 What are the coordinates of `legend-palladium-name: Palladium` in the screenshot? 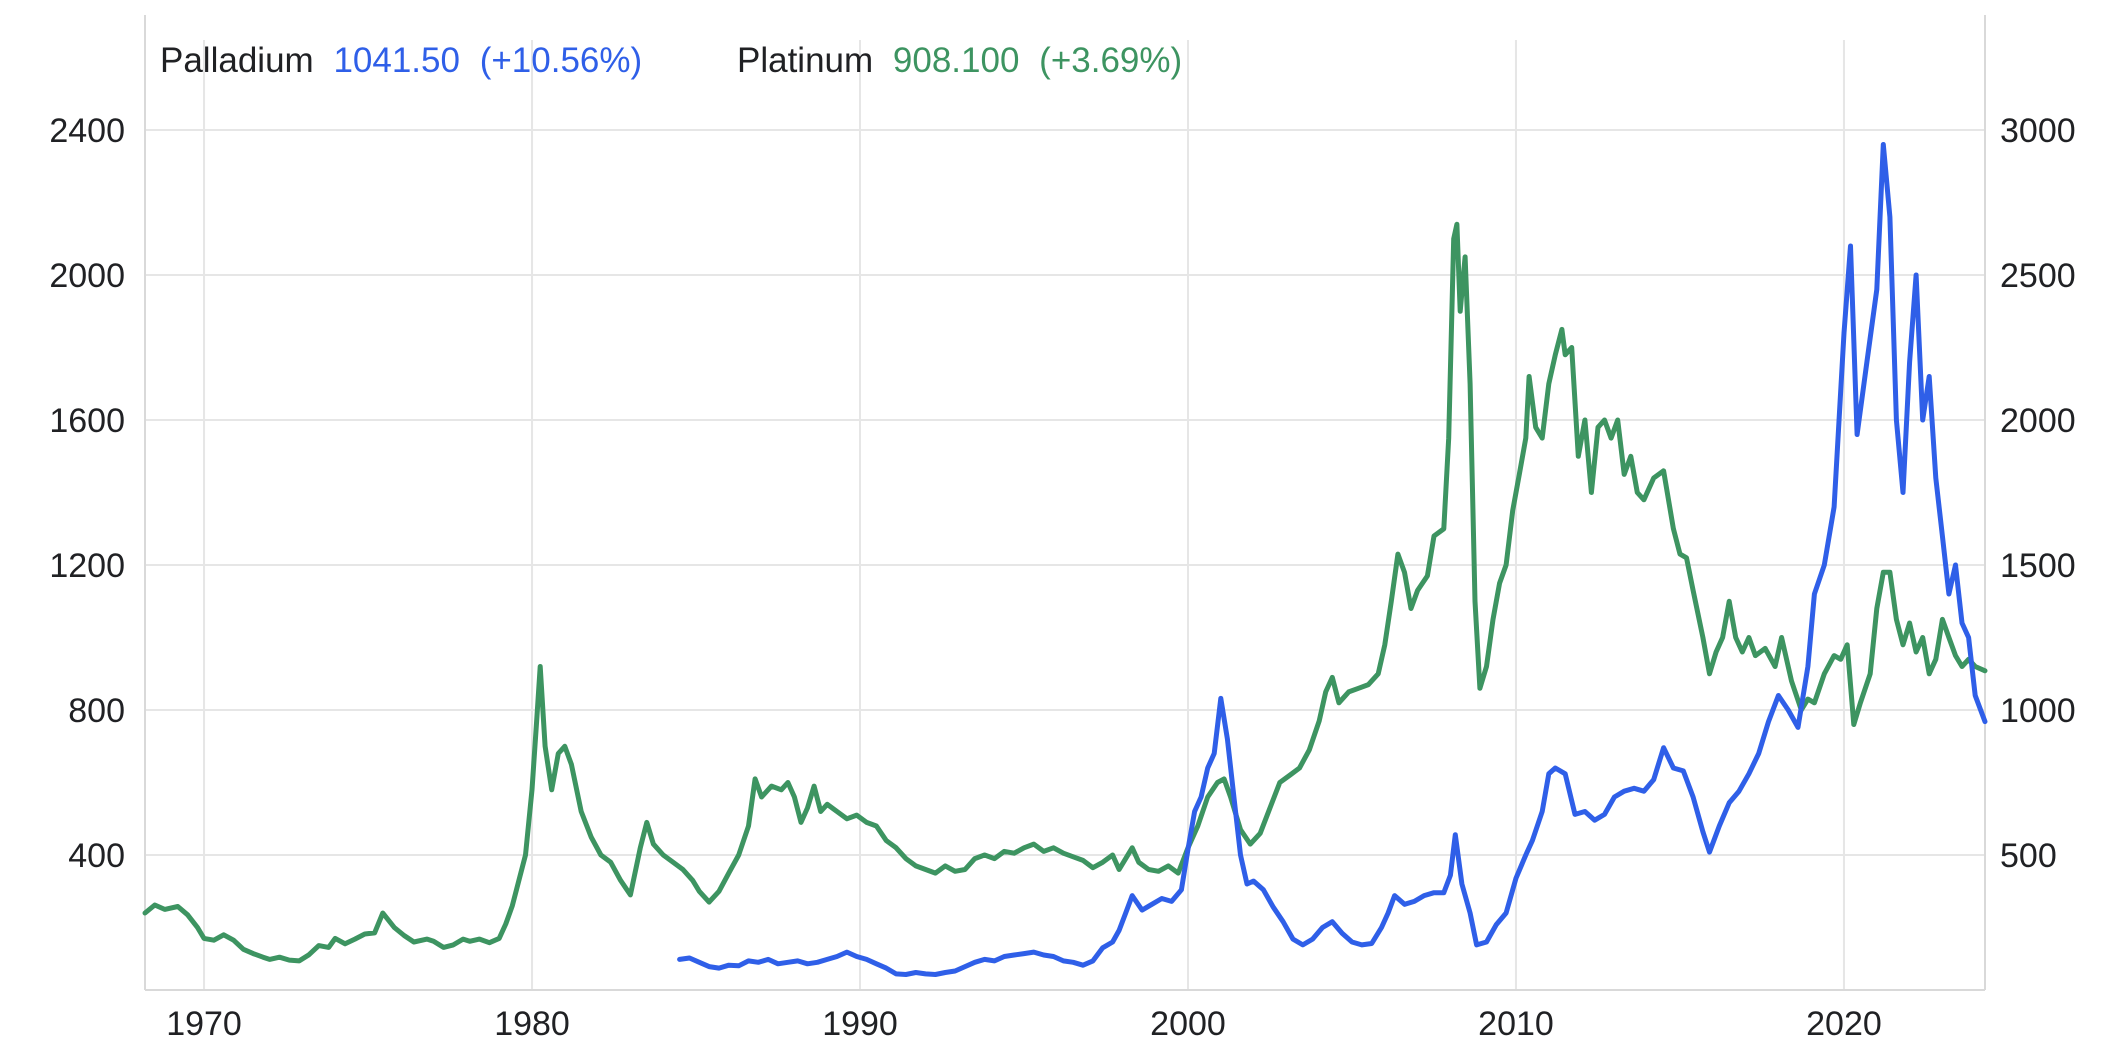 It's located at (237, 60).